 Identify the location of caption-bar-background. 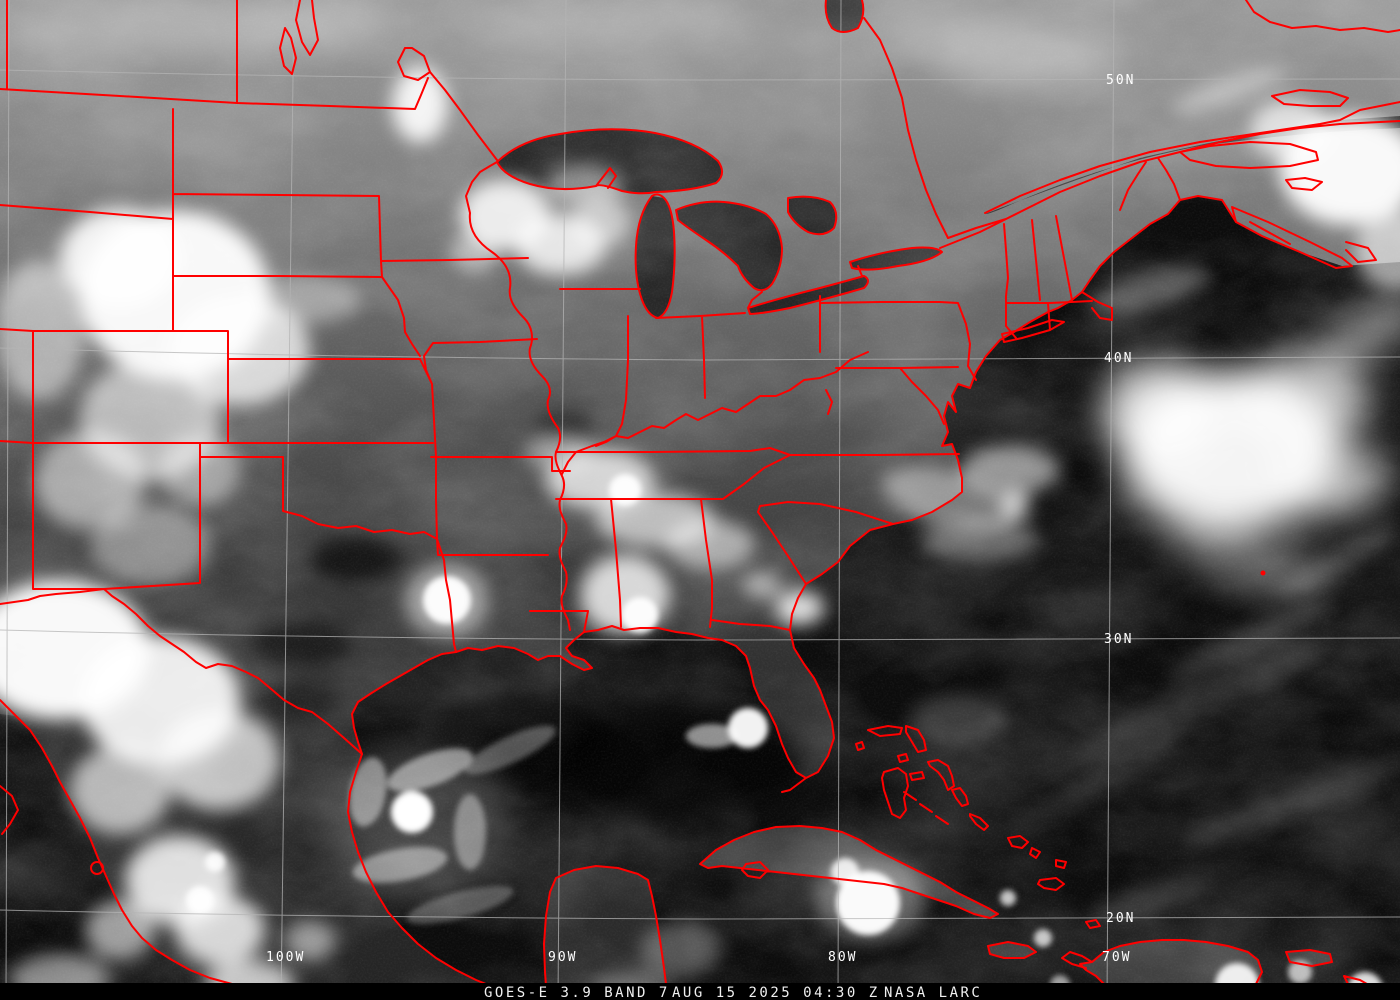
(700, 991).